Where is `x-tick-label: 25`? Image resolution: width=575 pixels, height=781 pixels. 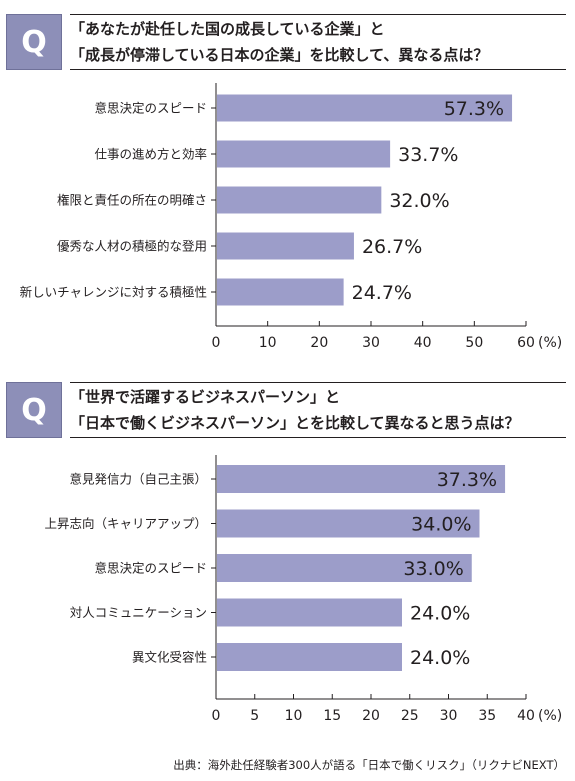 x-tick-label: 25 is located at coordinates (410, 716).